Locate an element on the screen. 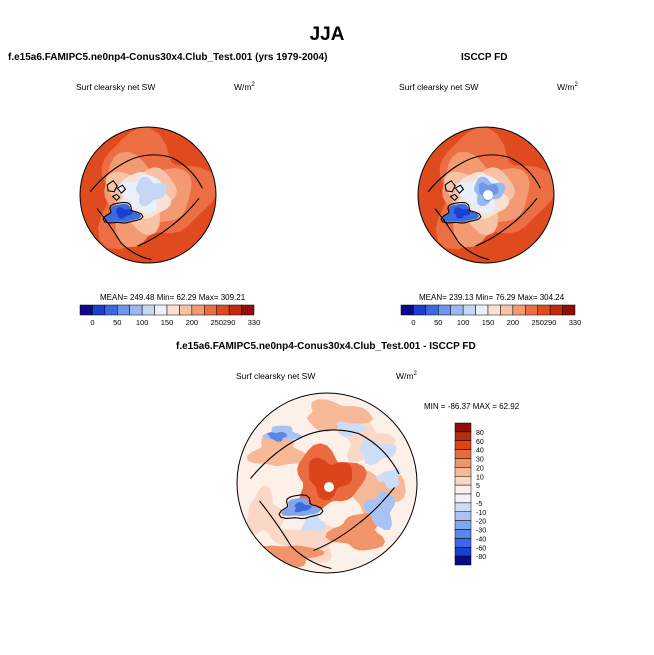 Image resolution: width=654 pixels, height=655 pixels. panel2-america-coast is located at coordinates (506, 222).